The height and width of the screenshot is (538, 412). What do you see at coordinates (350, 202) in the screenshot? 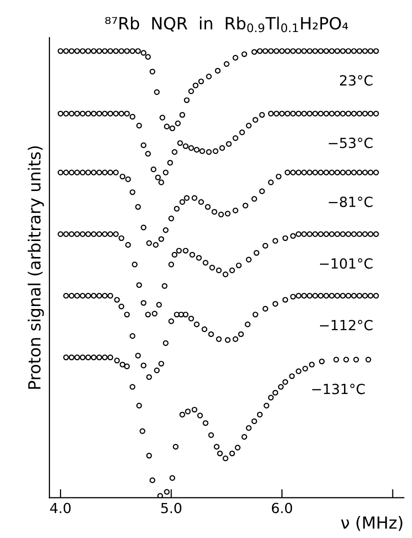
I see `series-label: −81°C` at bounding box center [350, 202].